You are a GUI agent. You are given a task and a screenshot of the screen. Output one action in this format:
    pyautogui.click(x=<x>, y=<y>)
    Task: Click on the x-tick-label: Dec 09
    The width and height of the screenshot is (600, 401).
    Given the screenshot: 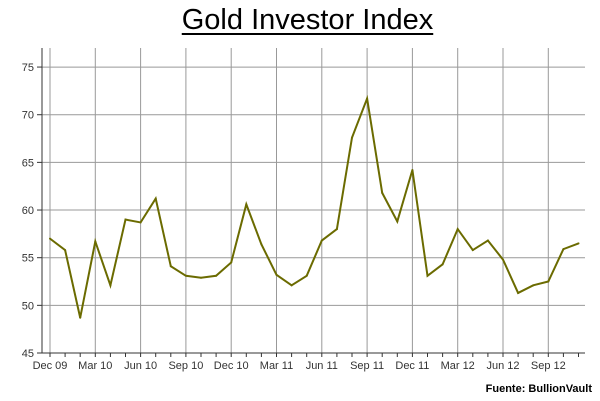 What is the action you would take?
    pyautogui.click(x=50, y=366)
    